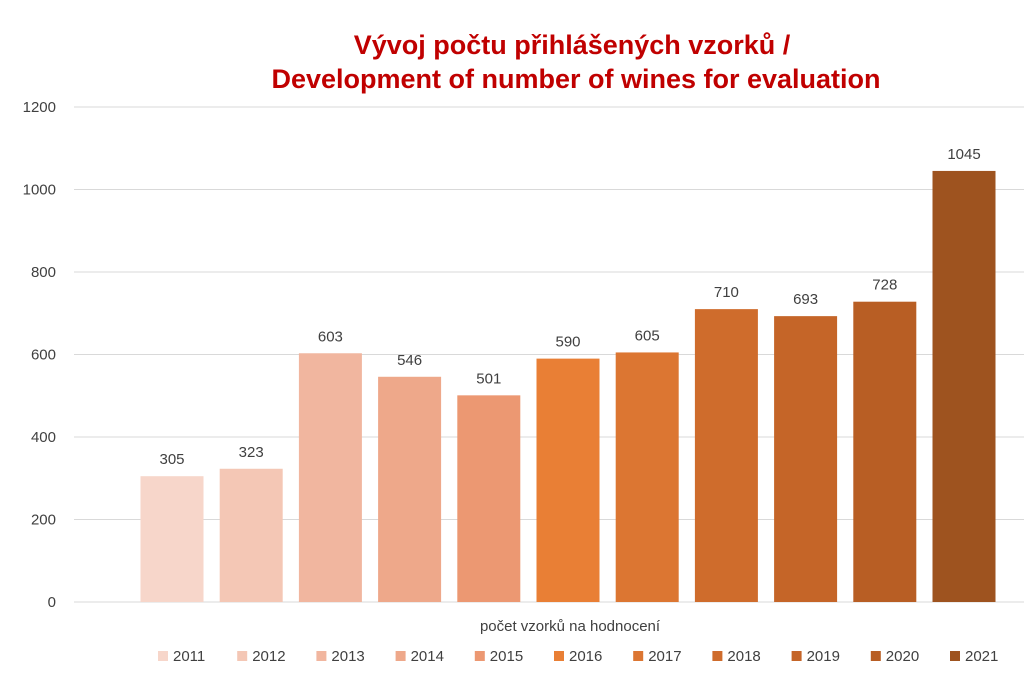  I want to click on legend-label: 2015, so click(506, 656).